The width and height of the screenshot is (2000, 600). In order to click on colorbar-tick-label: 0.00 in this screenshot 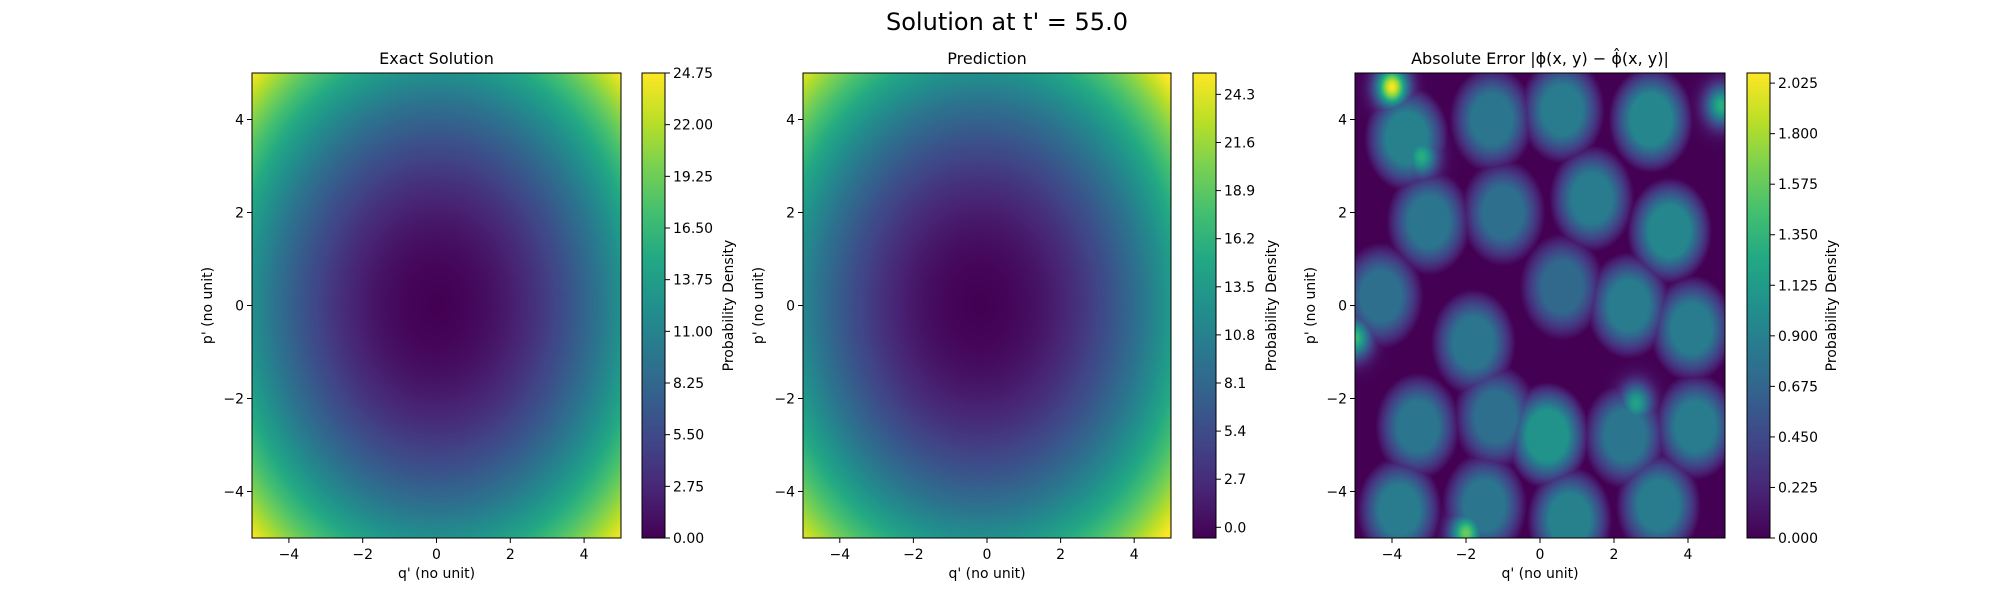, I will do `click(688, 539)`.